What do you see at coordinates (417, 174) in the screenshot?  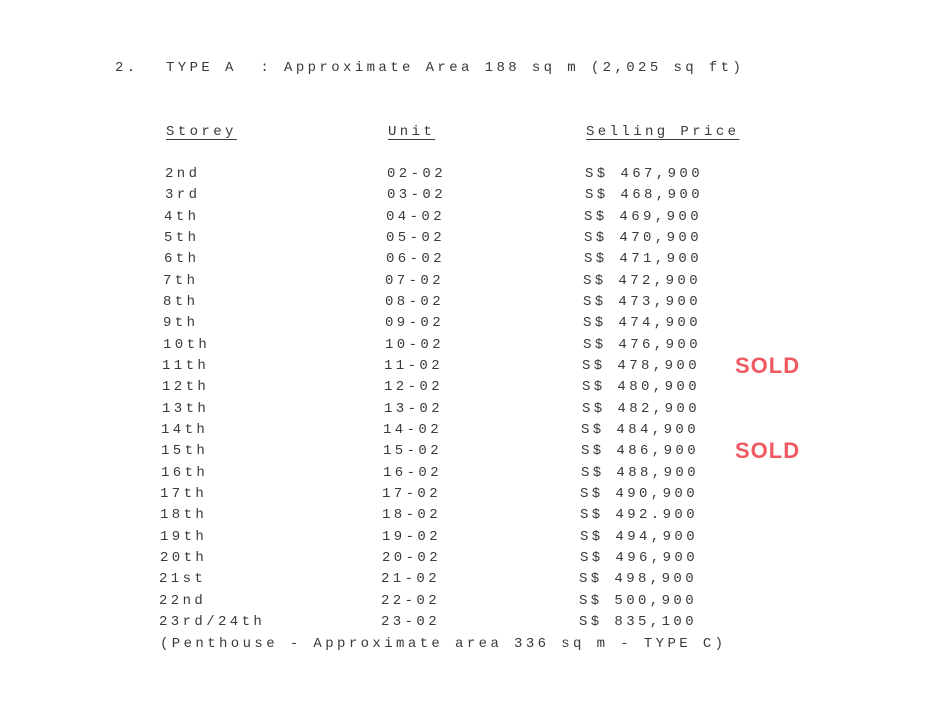 I see `unit-cell: 02-02` at bounding box center [417, 174].